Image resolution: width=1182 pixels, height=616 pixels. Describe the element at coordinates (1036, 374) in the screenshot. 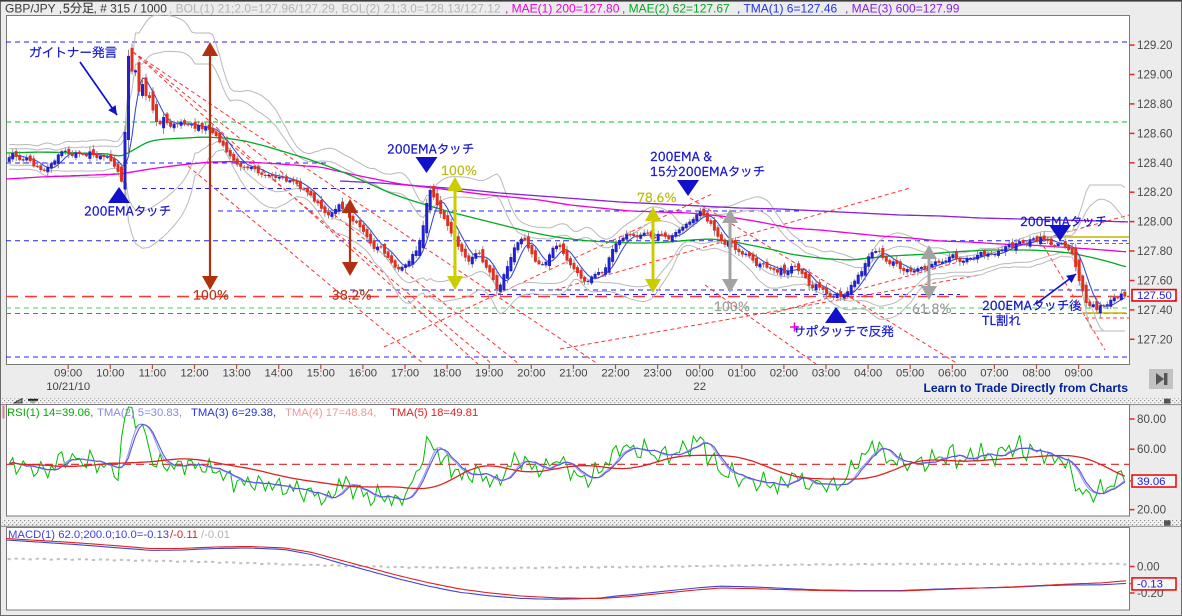

I see `svg-text: 08:00` at that location.